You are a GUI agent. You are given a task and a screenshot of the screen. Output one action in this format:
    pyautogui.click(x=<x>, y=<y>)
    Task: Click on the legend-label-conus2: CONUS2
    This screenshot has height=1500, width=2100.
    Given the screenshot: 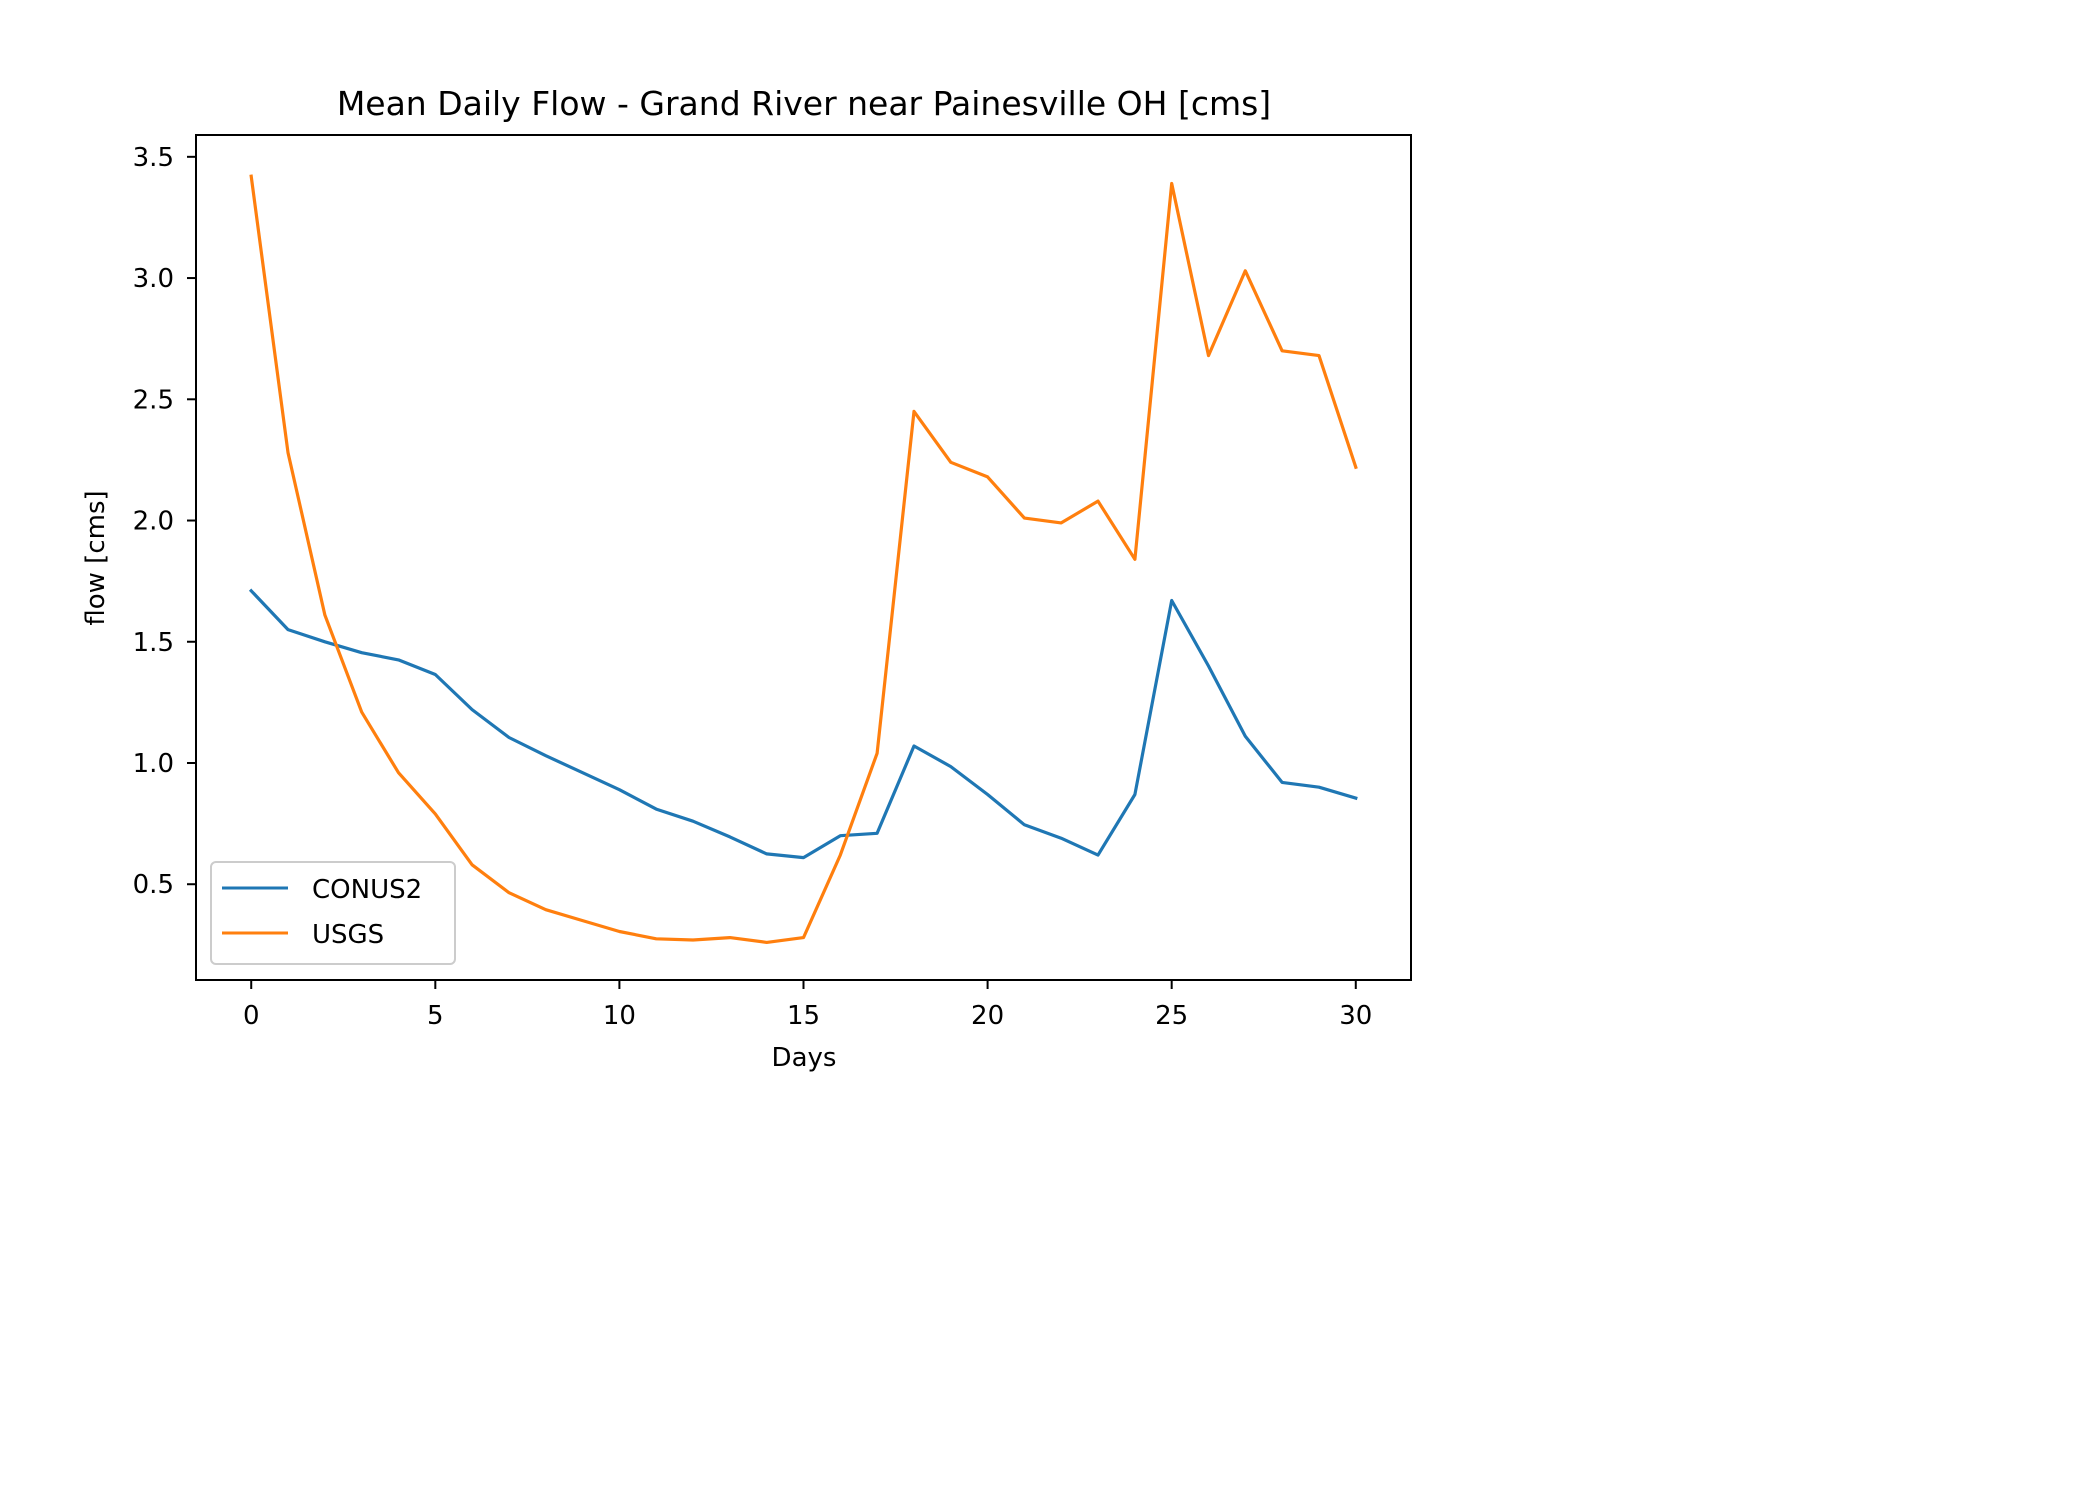 What is the action you would take?
    pyautogui.click(x=367, y=890)
    